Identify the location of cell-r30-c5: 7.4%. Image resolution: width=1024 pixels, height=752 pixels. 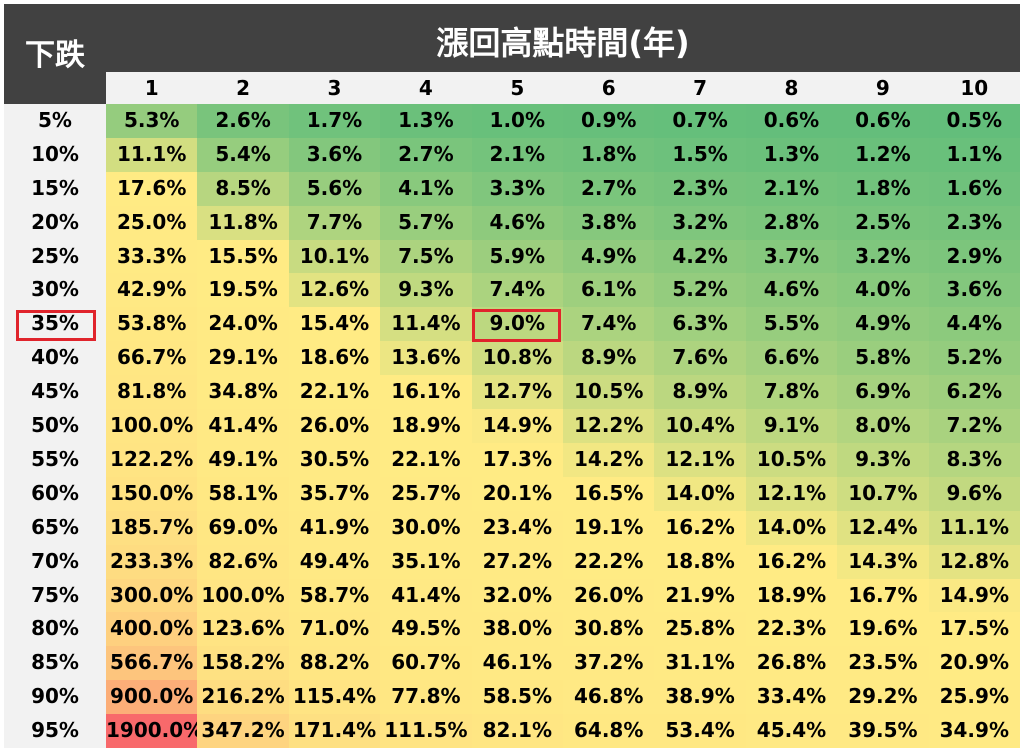
(517, 290).